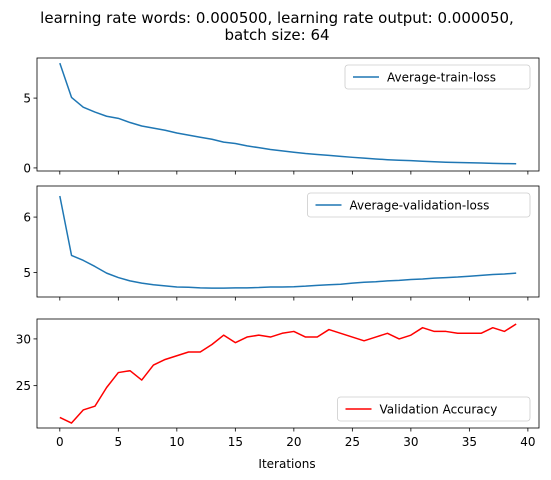 This screenshot has width=551, height=480. Describe the element at coordinates (27, 168) in the screenshot. I see `y-tick-label: 0` at that location.